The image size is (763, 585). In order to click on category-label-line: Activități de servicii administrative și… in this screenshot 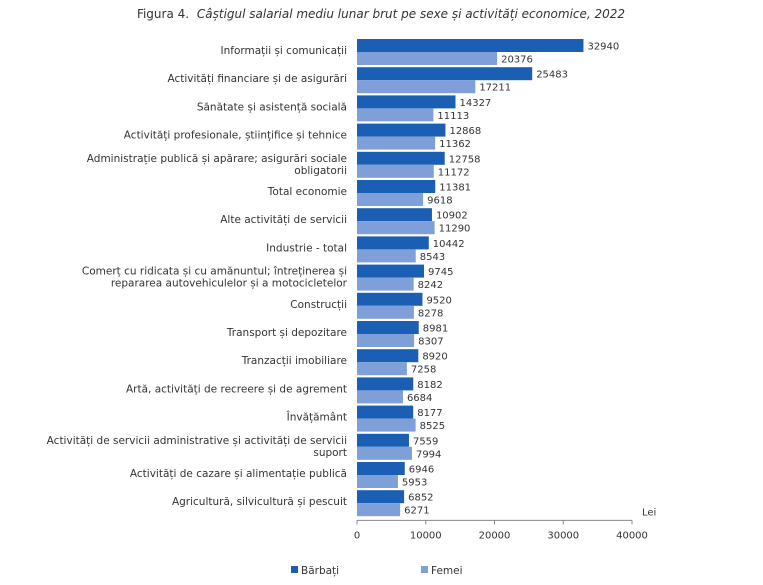, I will do `click(197, 441)`.